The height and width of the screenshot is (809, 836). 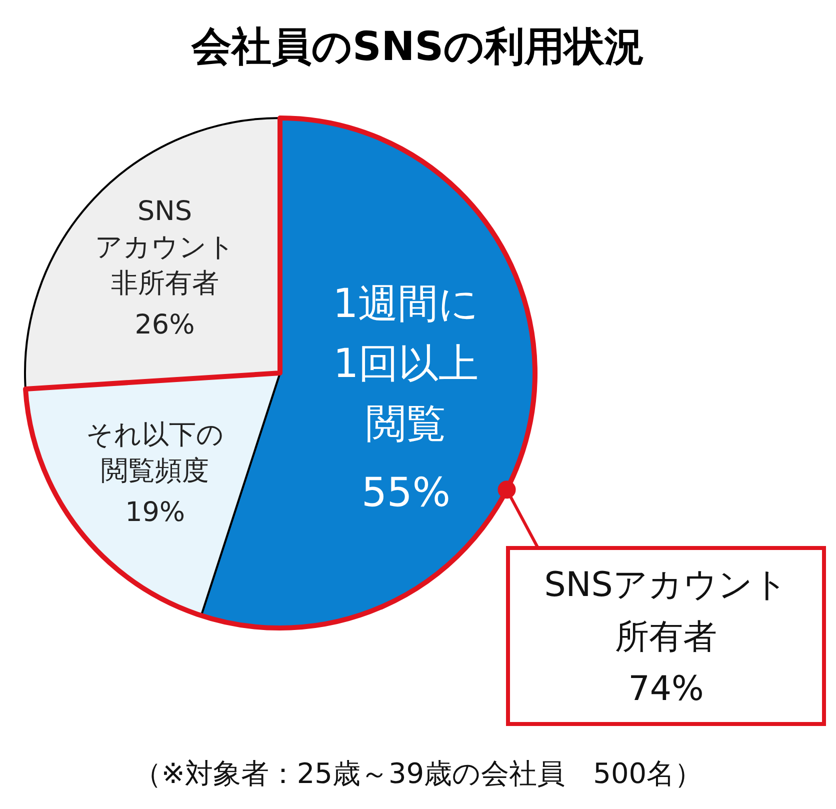 I want to click on data-label: 19%, so click(x=155, y=512).